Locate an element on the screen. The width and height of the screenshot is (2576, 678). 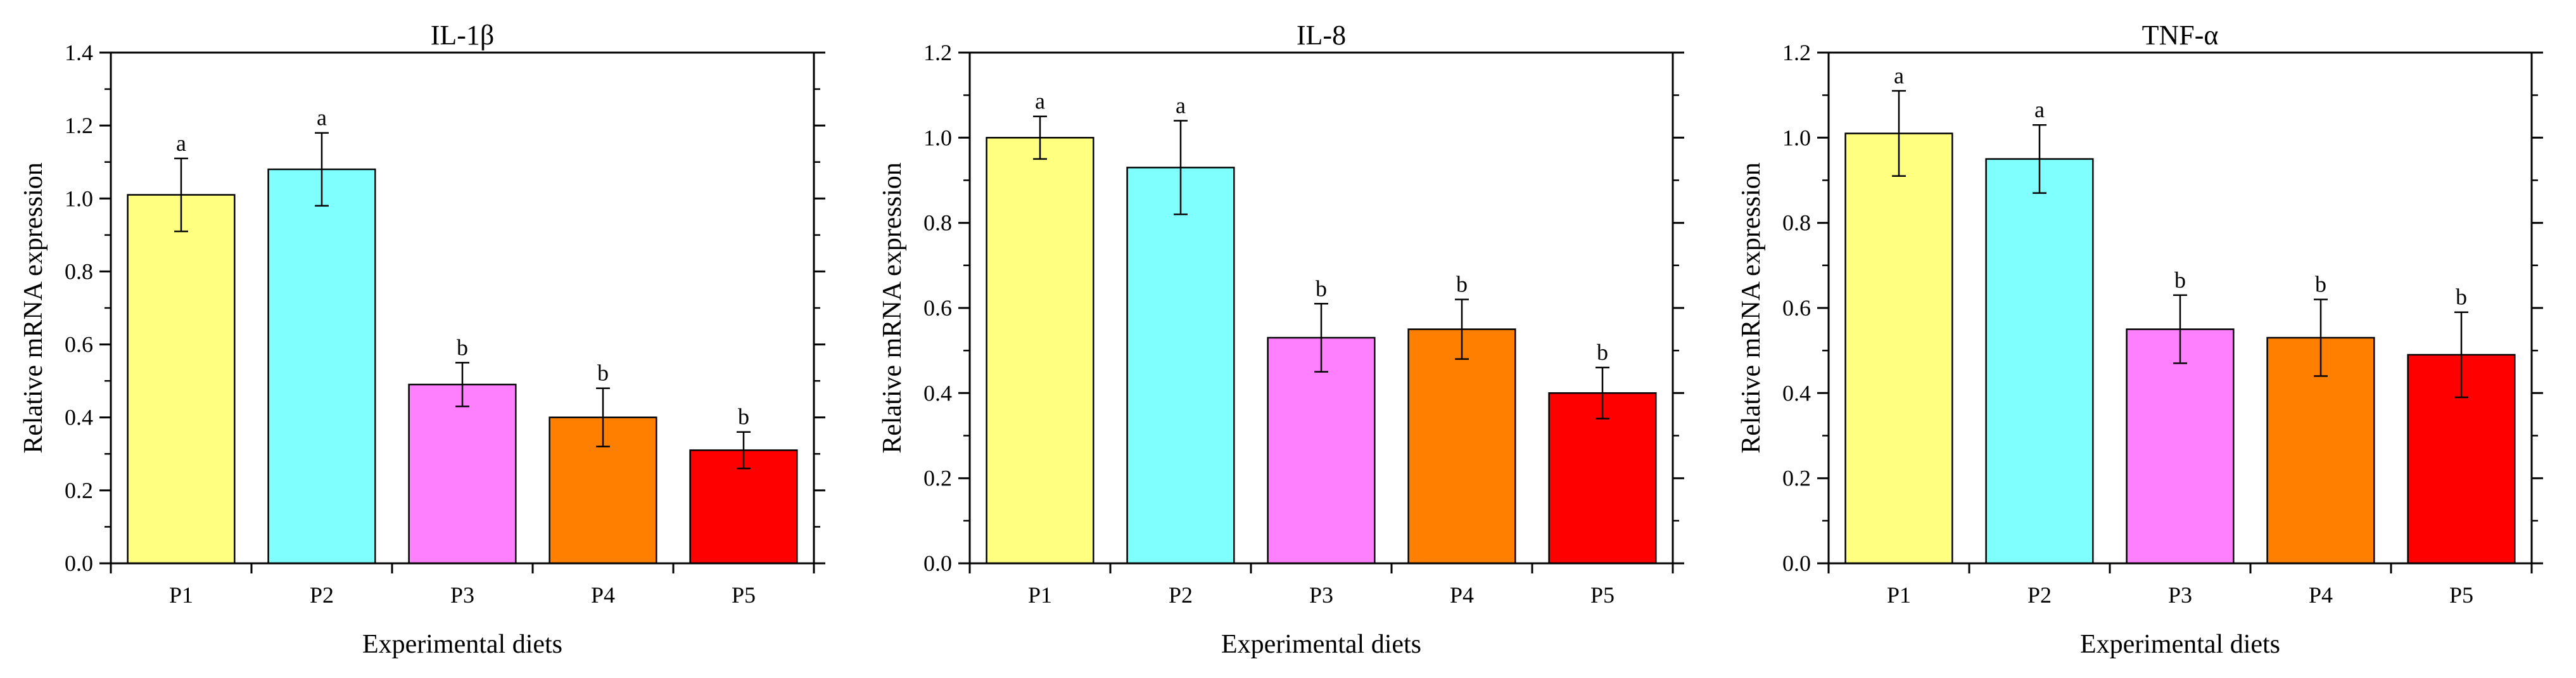
y-tick-label: 1.4 is located at coordinates (79, 52).